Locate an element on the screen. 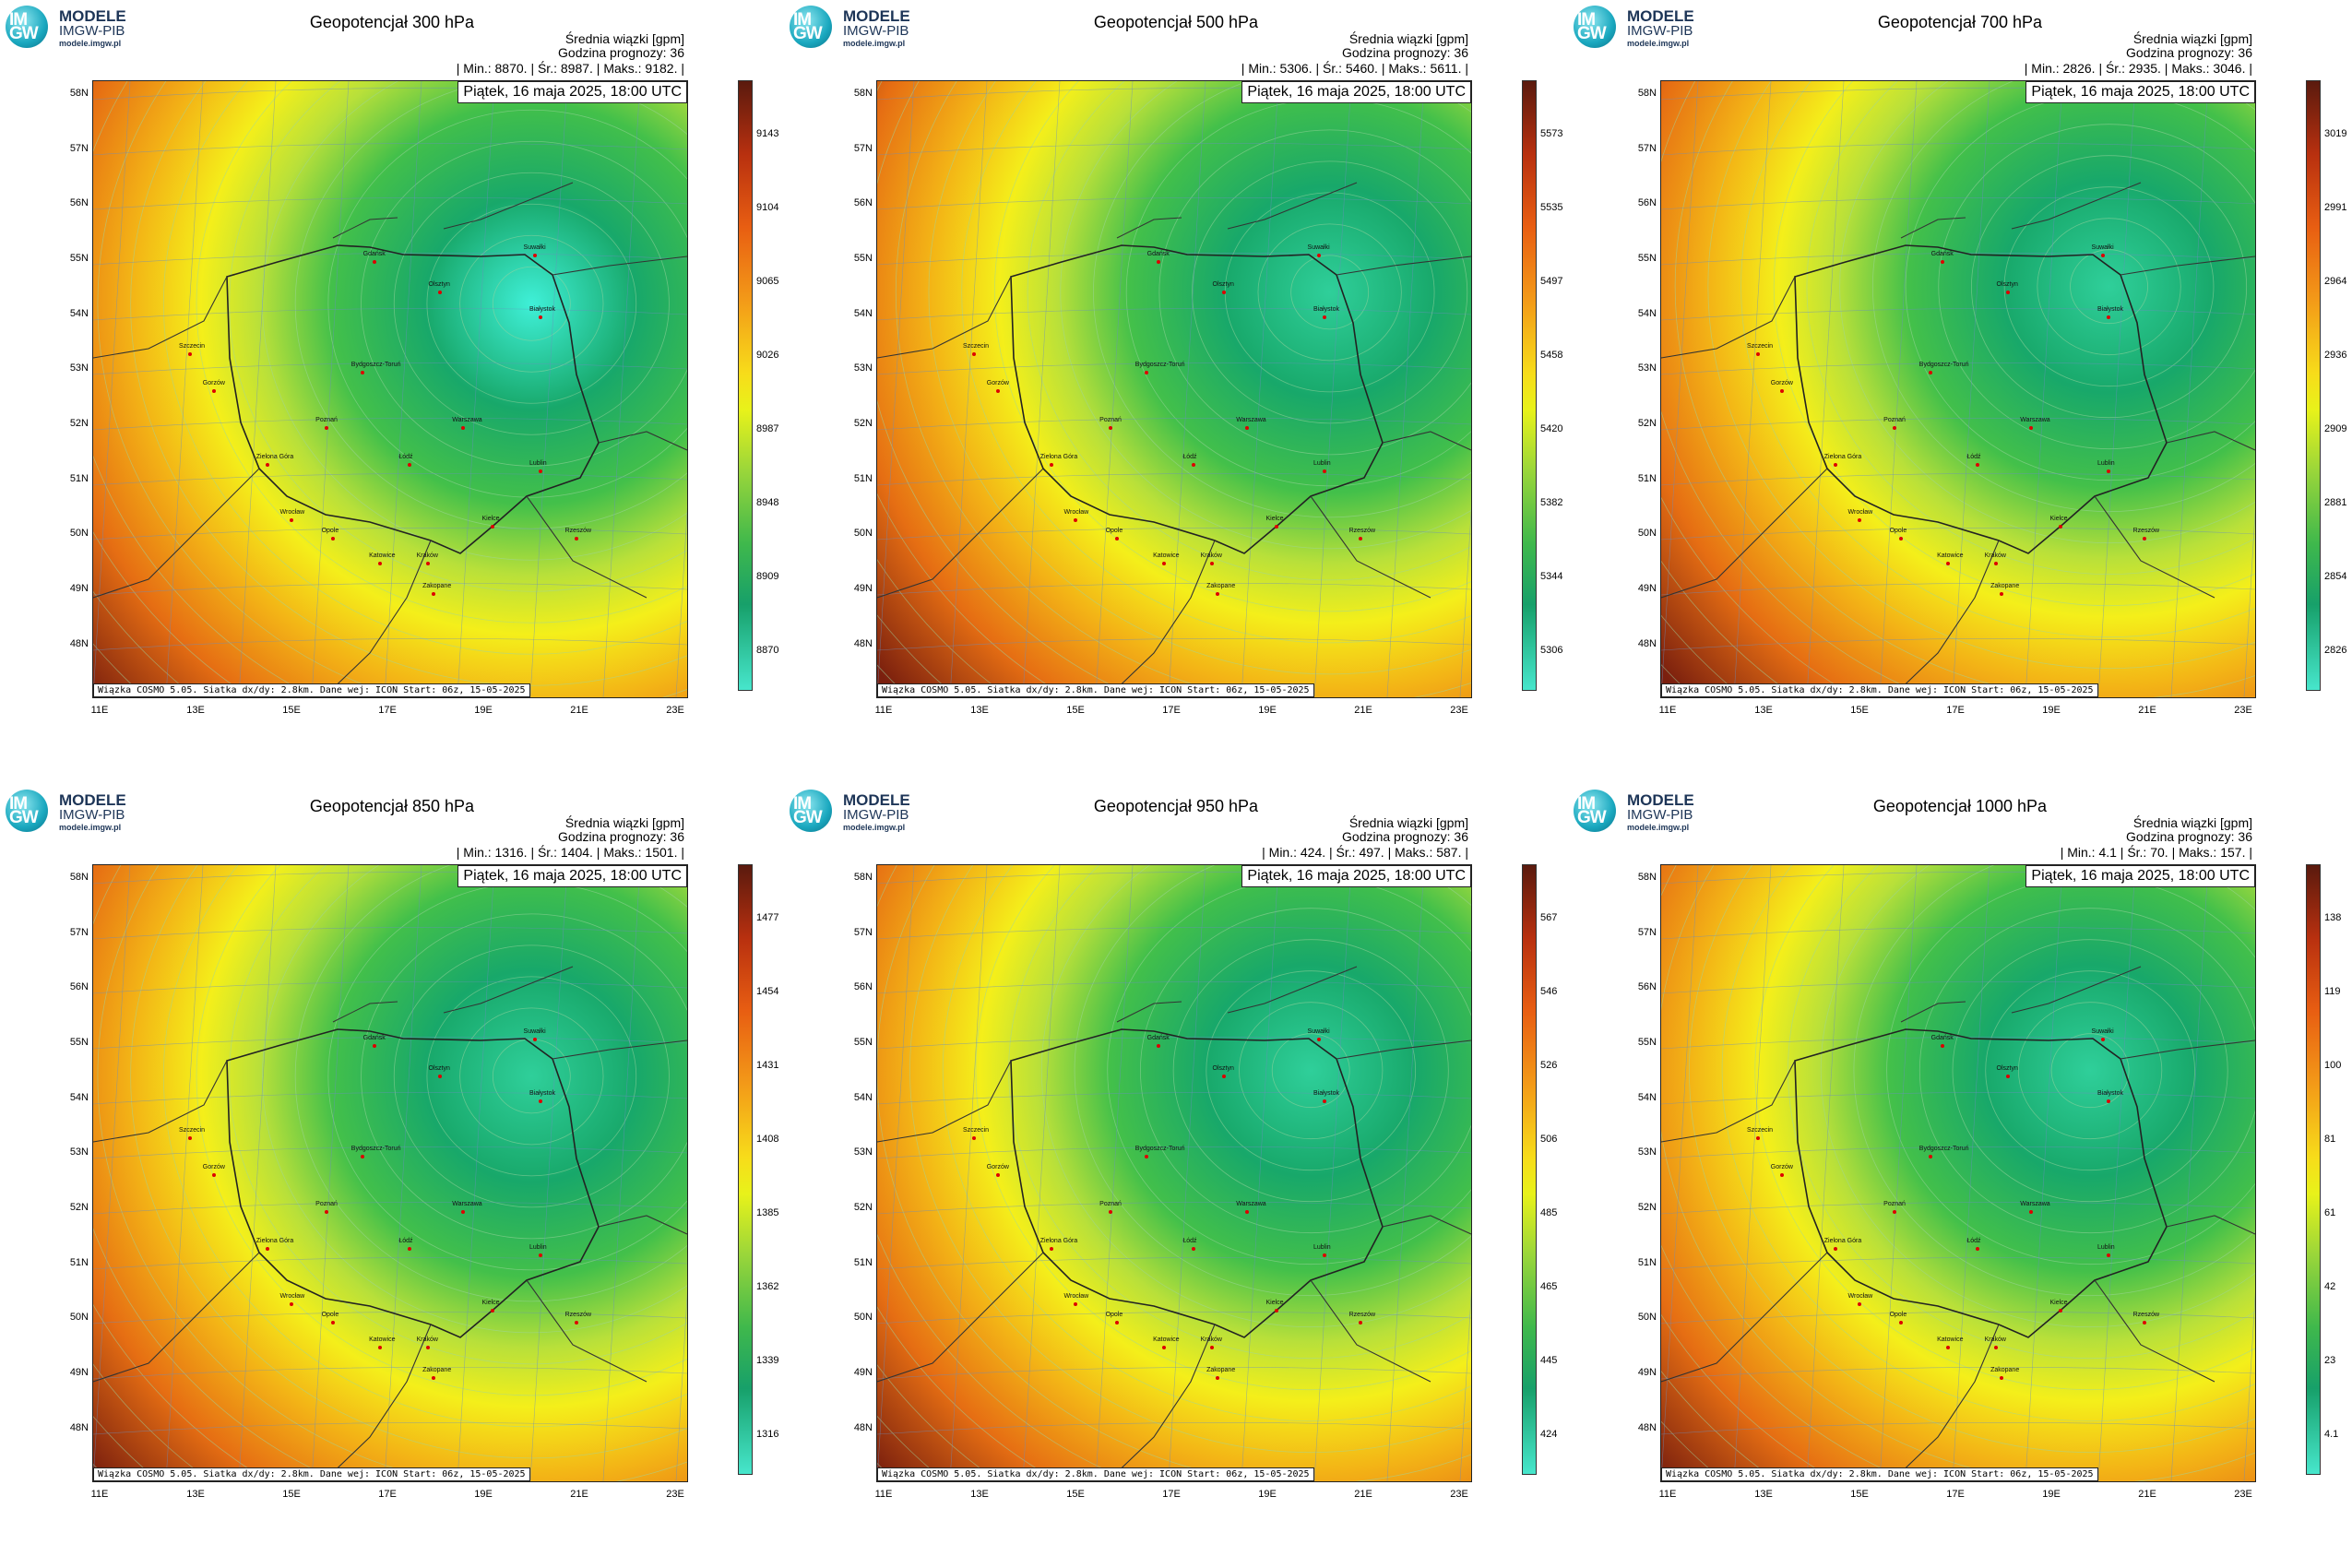  lat-label: 53N is located at coordinates (79, 368).